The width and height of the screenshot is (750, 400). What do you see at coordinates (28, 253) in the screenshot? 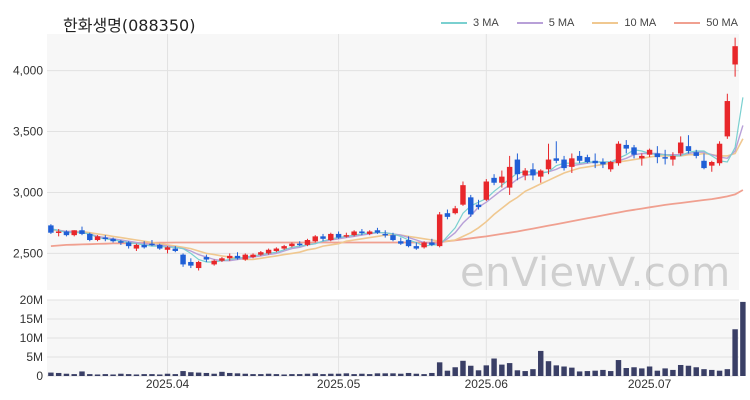
I see `y-tick-label: 2,500` at bounding box center [28, 253].